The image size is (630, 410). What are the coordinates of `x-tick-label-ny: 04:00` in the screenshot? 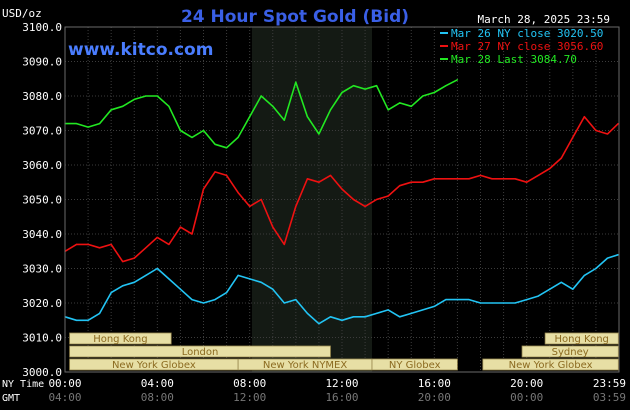 It's located at (157, 383).